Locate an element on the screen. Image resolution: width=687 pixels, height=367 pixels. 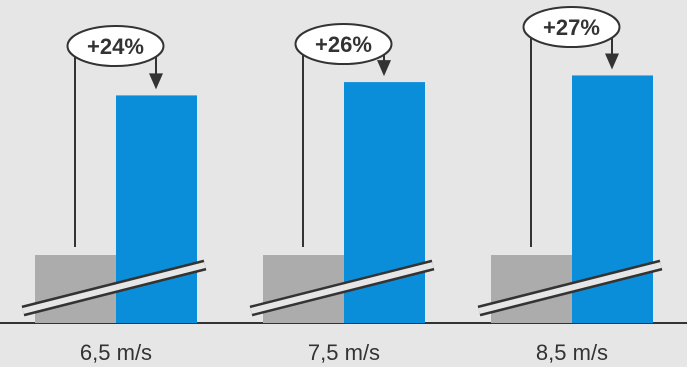
axis-breaks-group is located at coordinates (342, 288).